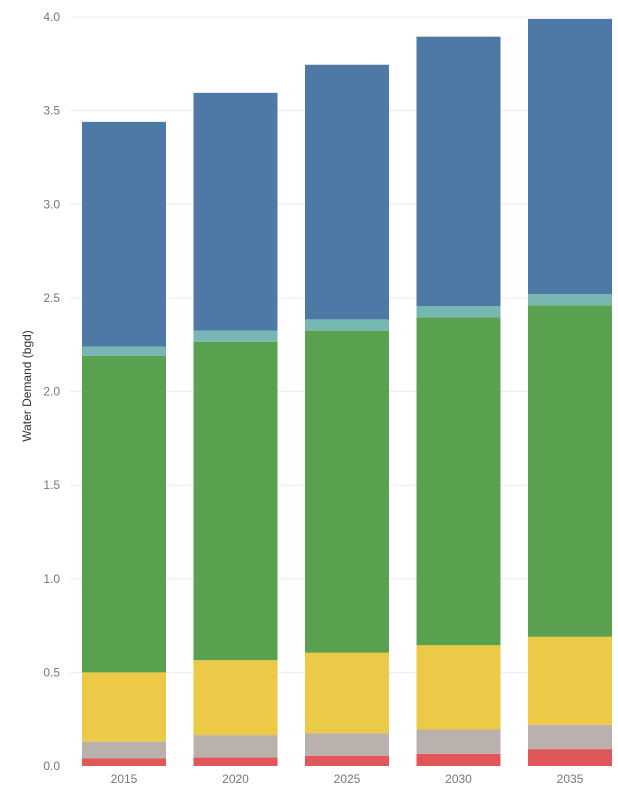 Image resolution: width=618 pixels, height=787 pixels. Describe the element at coordinates (124, 779) in the screenshot. I see `x-tick-label: 2015` at that location.